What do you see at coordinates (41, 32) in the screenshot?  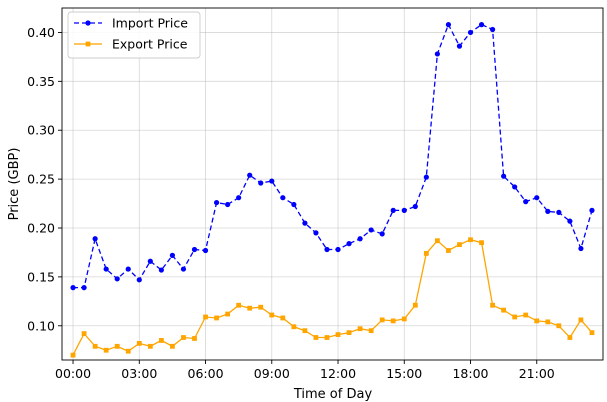 I see `y-tick-label: 0.40` at bounding box center [41, 32].